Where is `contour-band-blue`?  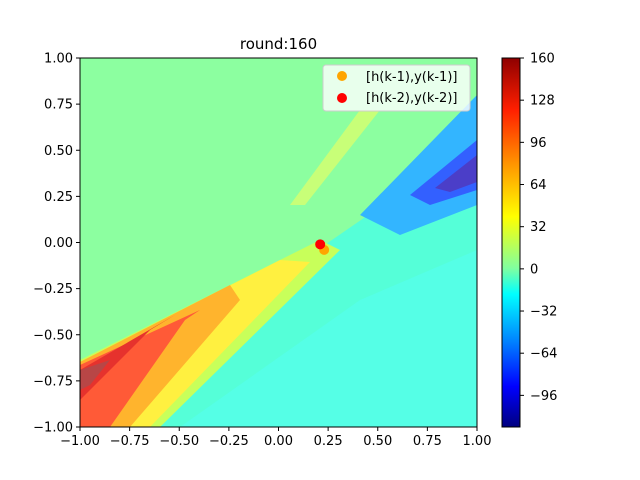 contour-band-blue is located at coordinates (418, 165).